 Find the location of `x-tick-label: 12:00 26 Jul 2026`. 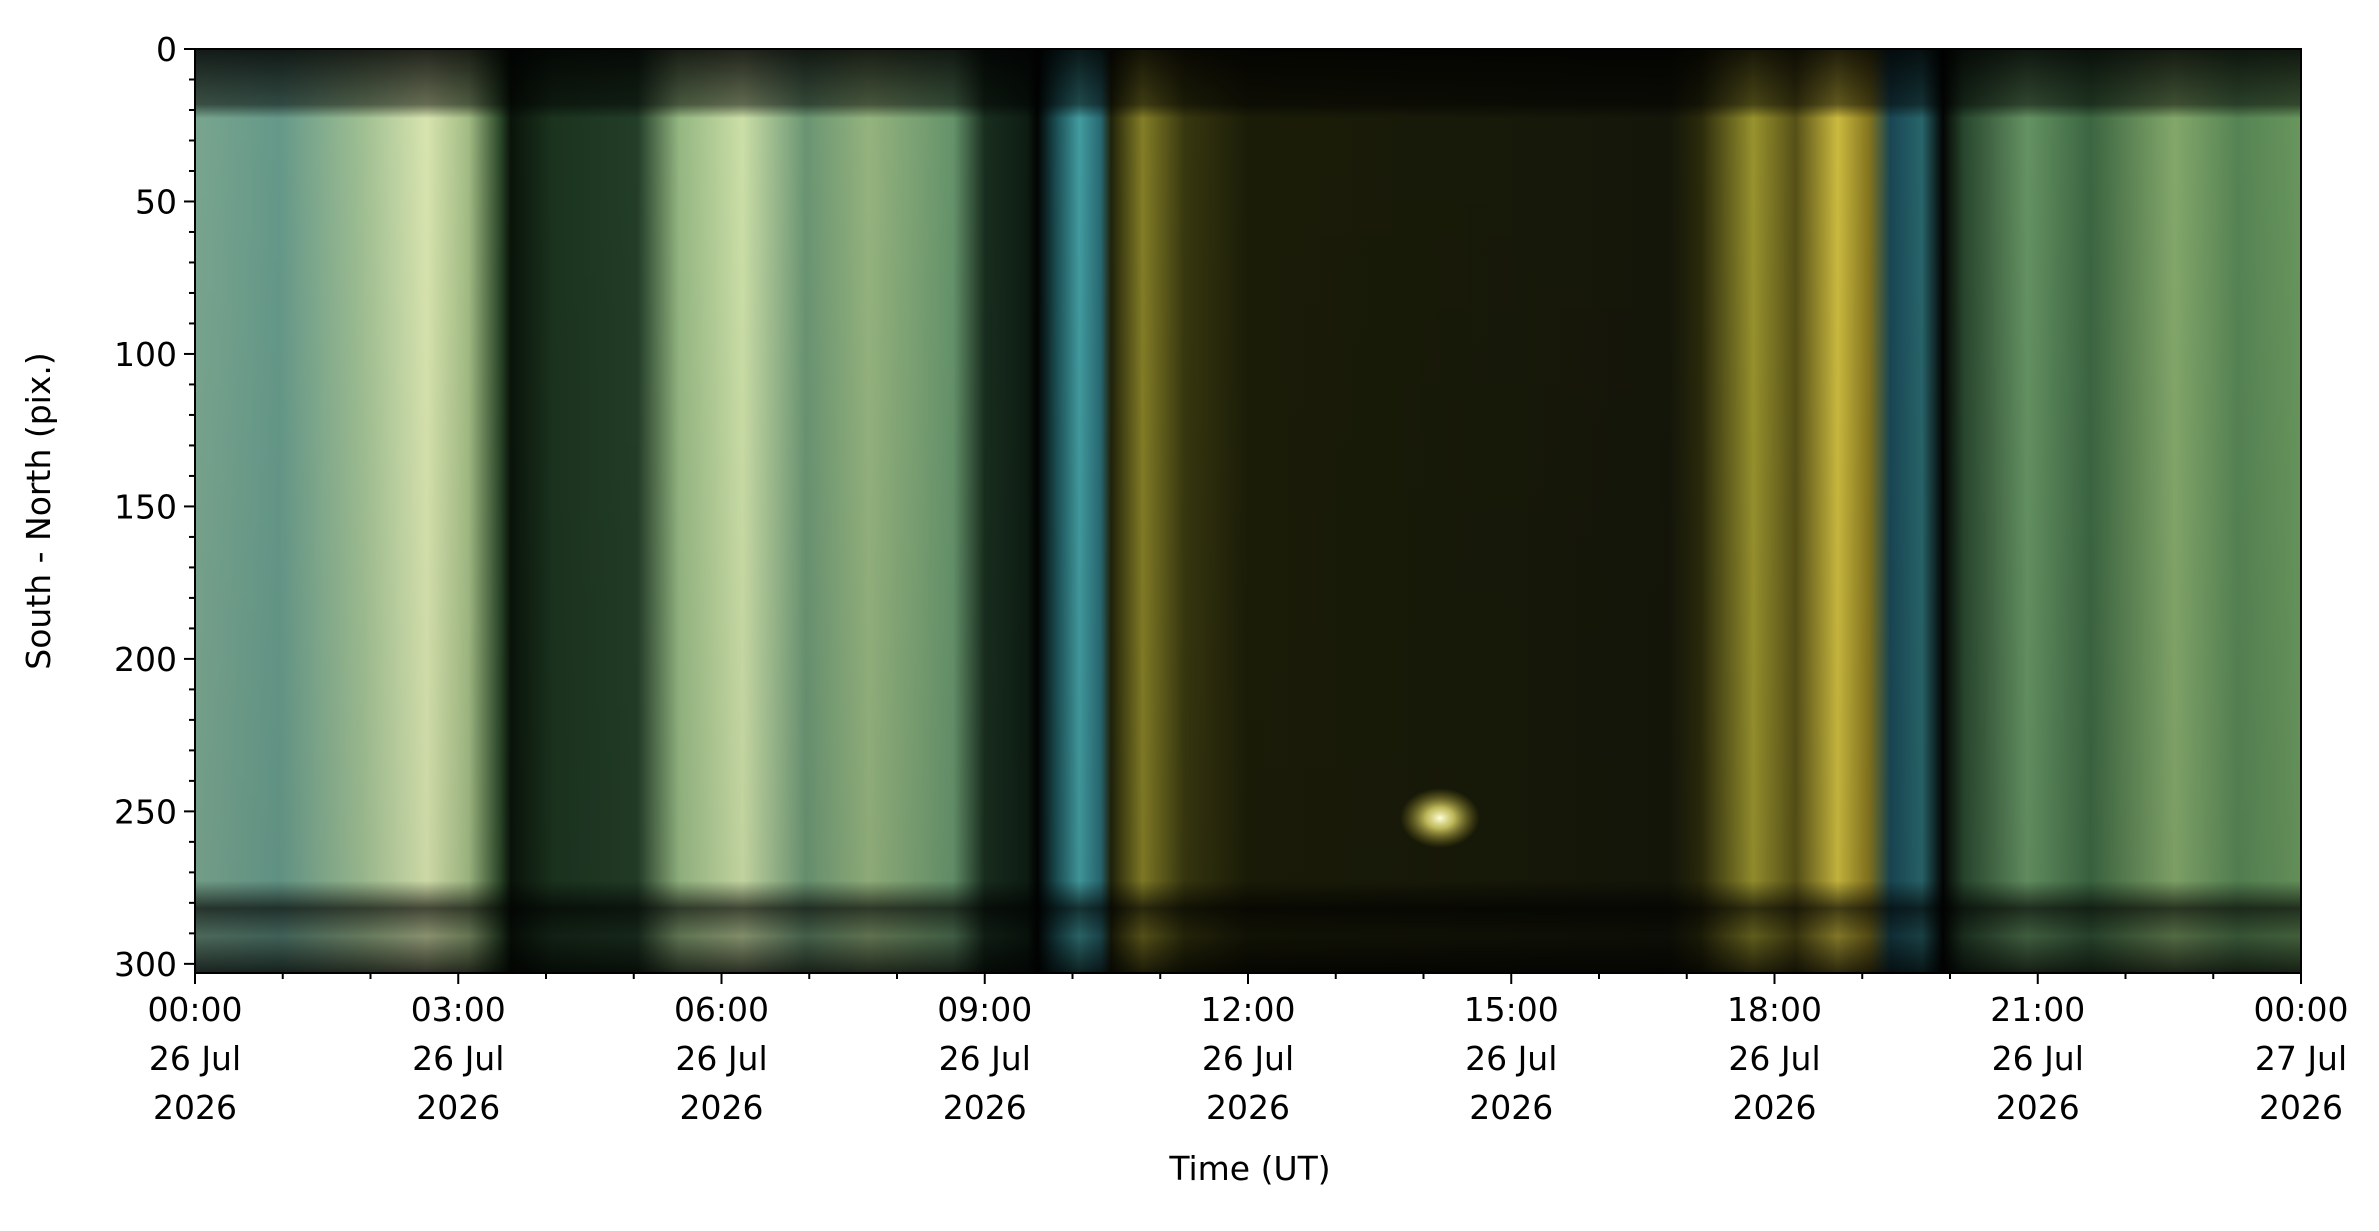

x-tick-label: 12:00 26 Jul 2026 is located at coordinates (1247, 1058).